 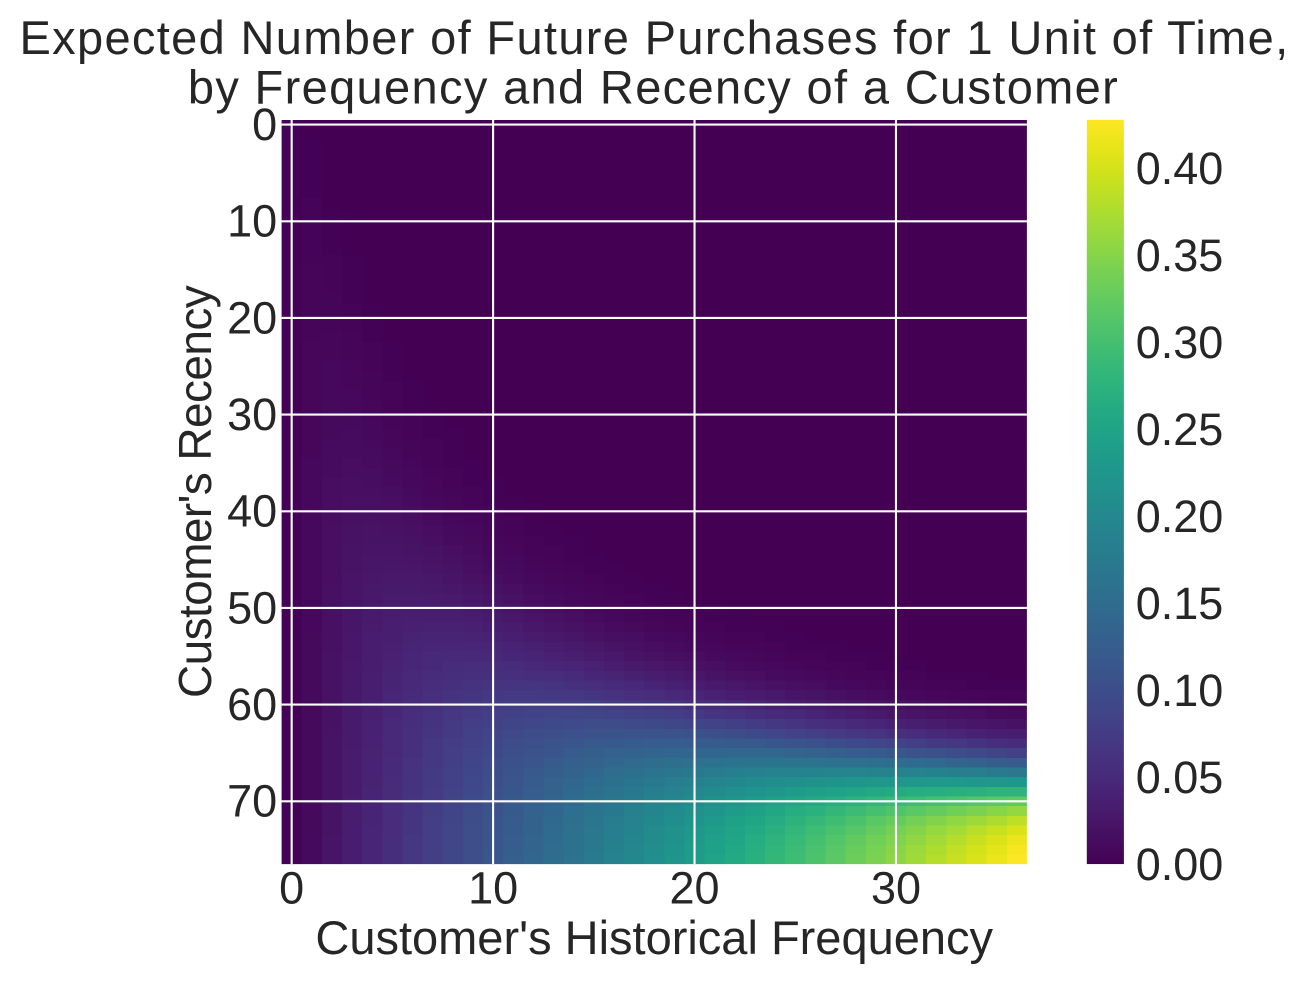 I want to click on svg-text: 60, so click(x=252, y=704).